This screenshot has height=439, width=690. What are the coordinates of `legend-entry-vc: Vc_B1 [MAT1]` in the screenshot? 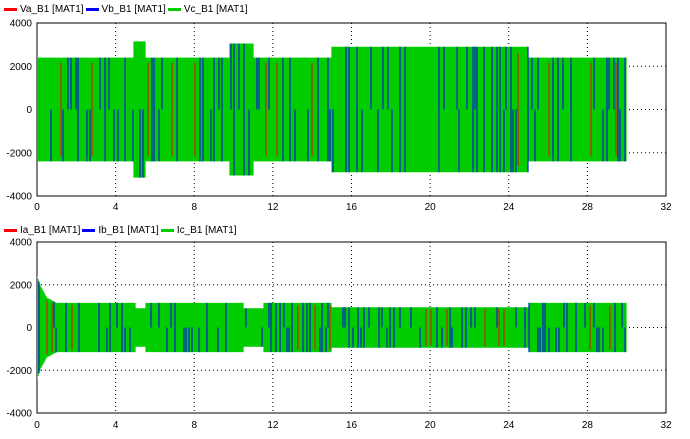 It's located at (207, 9).